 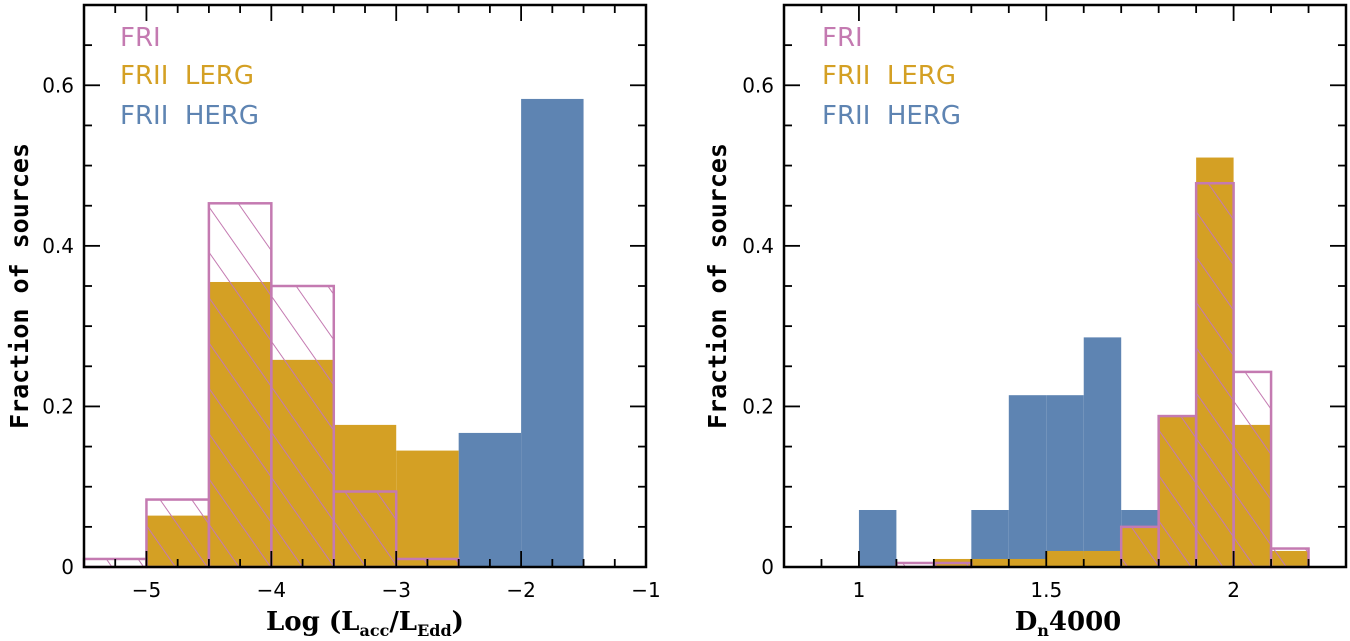 I want to click on right-x-tick-label: 2, so click(x=1233, y=590).